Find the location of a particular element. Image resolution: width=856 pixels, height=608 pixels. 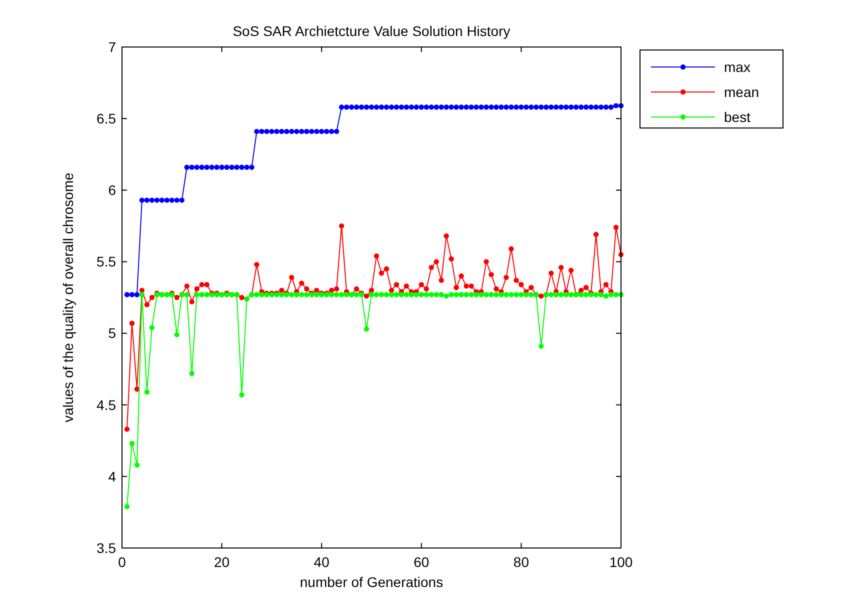

x-tick-label: 20 is located at coordinates (222, 562).